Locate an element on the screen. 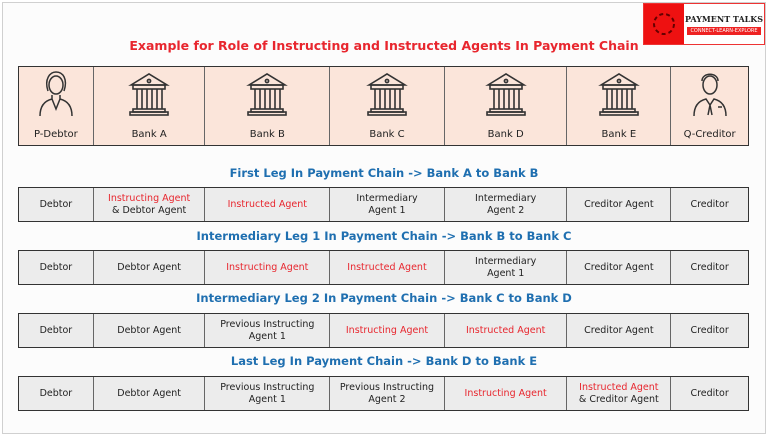 The width and height of the screenshot is (768, 437). party-label: Bank C is located at coordinates (387, 134).